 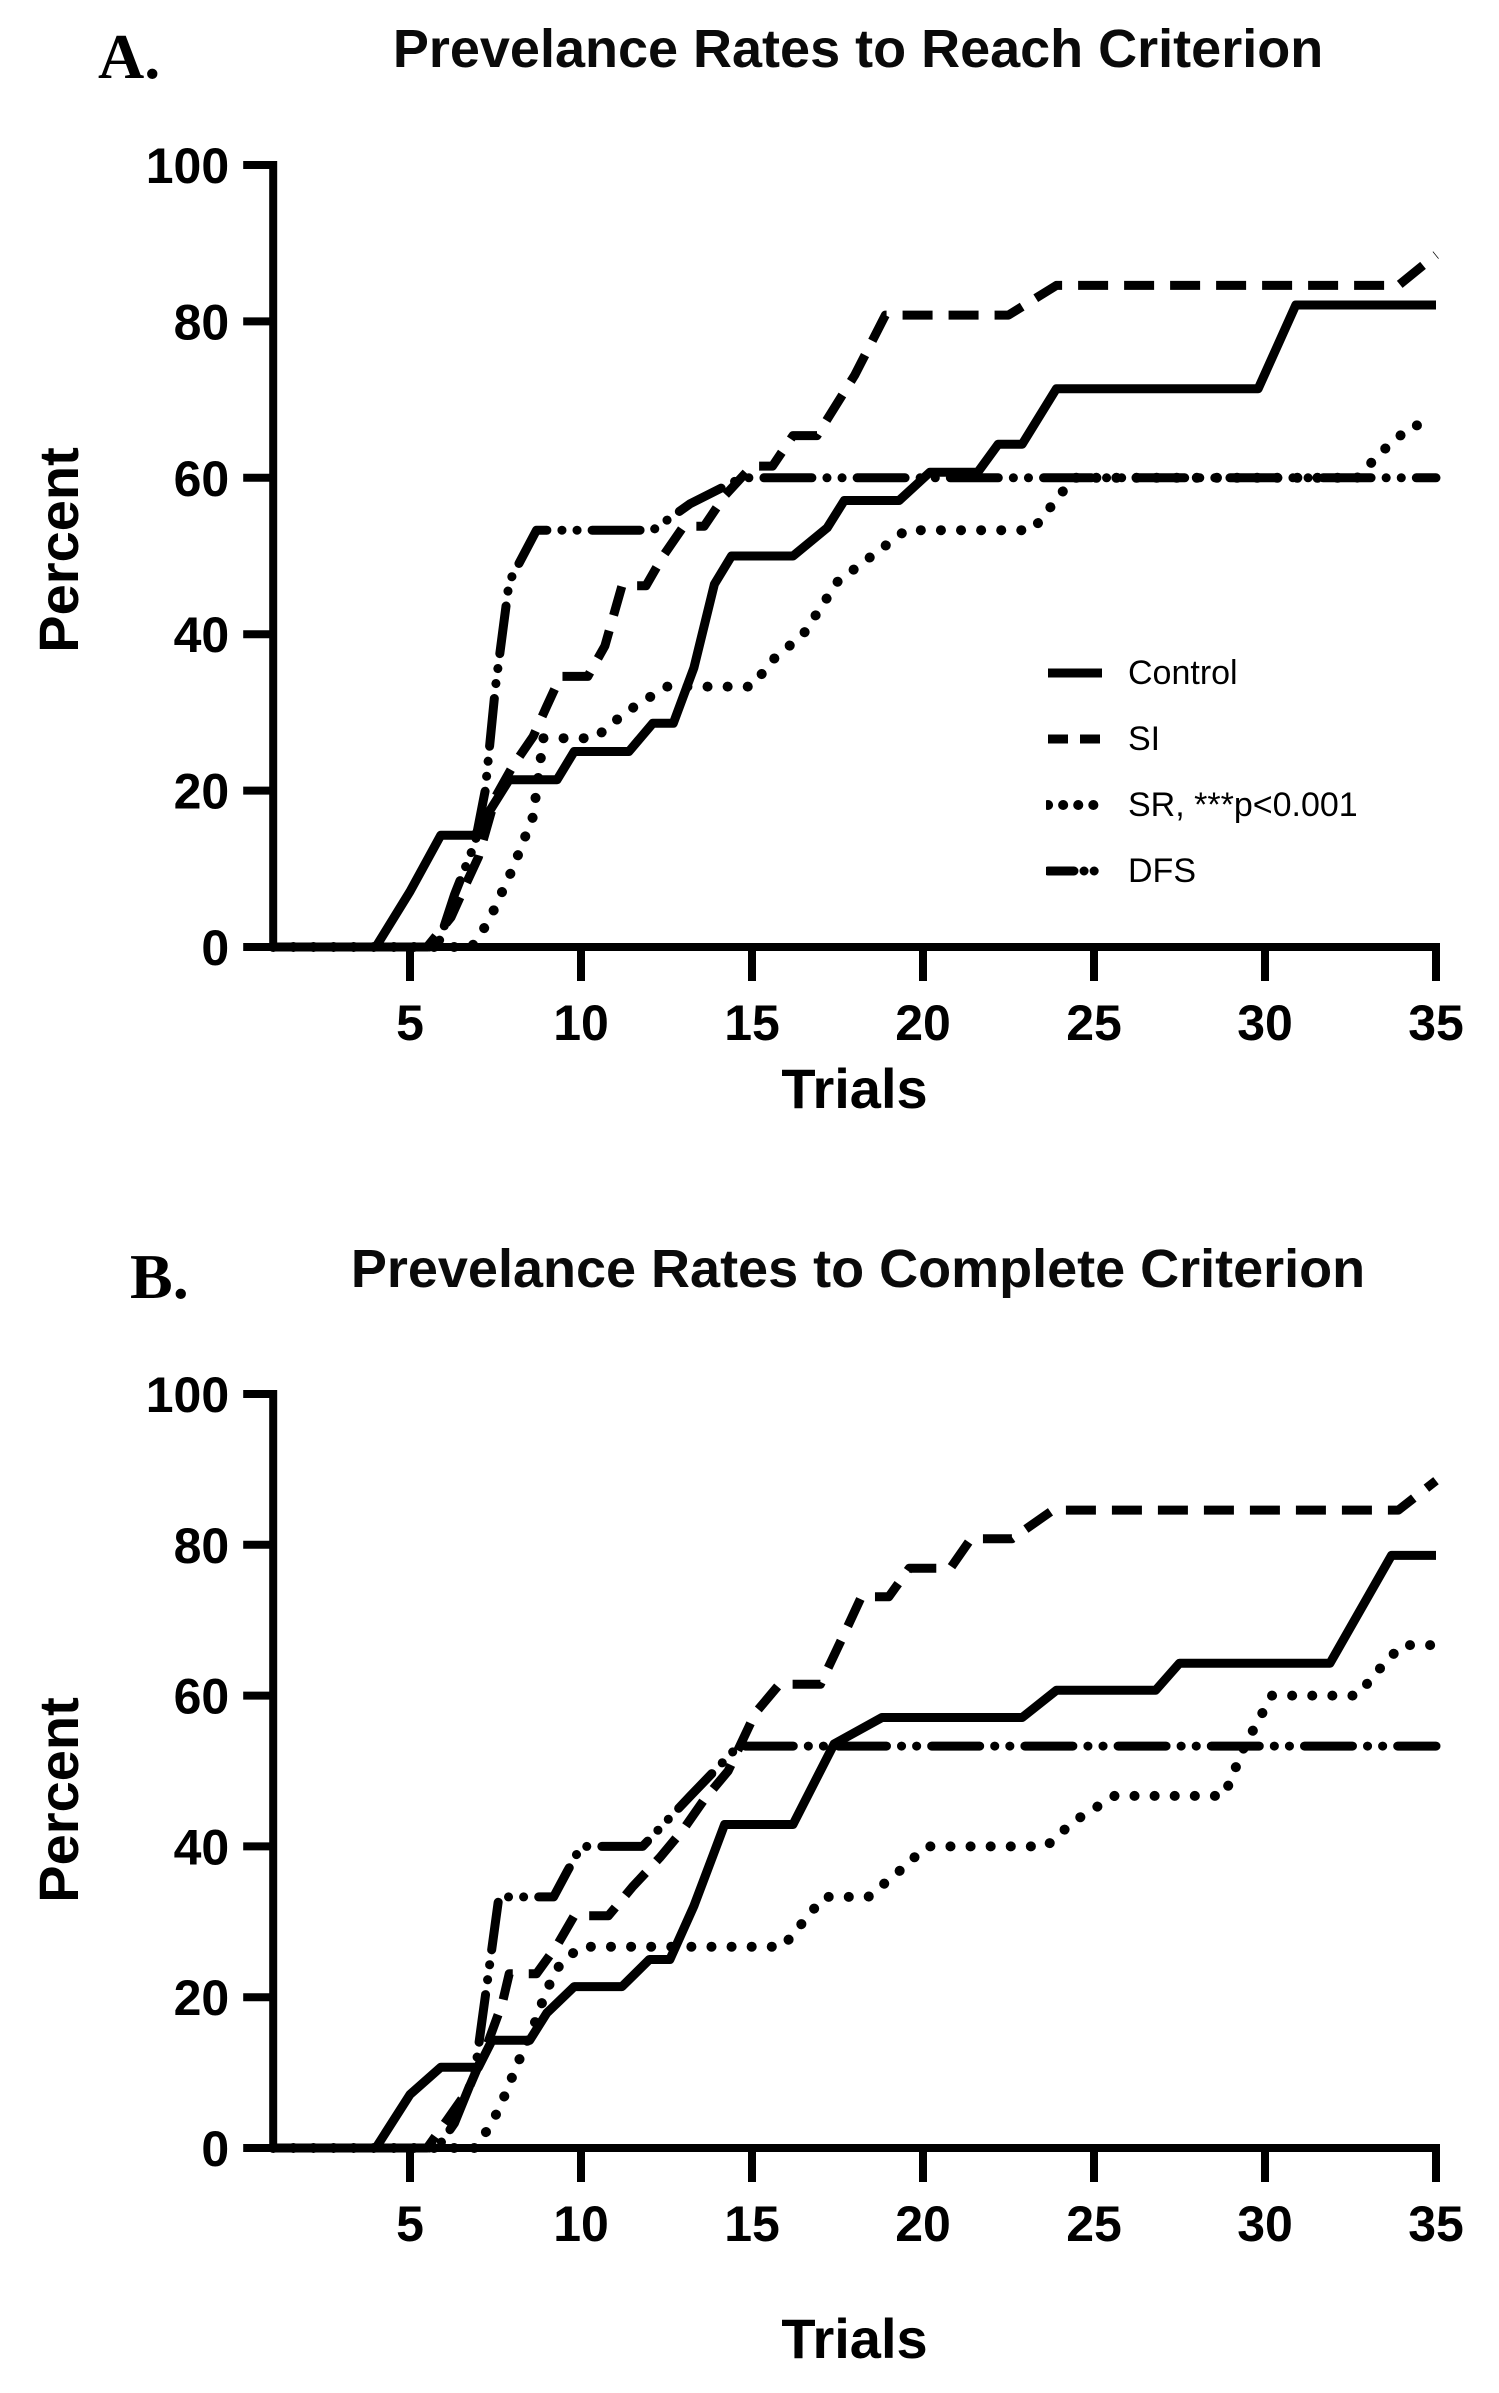 What do you see at coordinates (923, 2224) in the screenshot?
I see `x-tick-label-b: 20` at bounding box center [923, 2224].